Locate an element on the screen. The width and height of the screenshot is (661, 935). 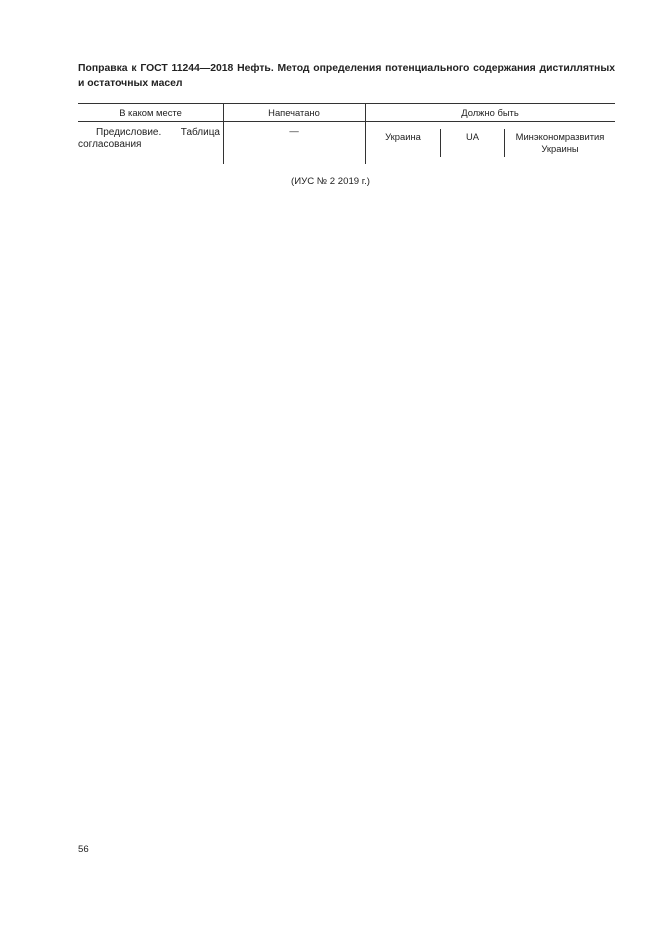
page-number: 56 is located at coordinates (83, 849).